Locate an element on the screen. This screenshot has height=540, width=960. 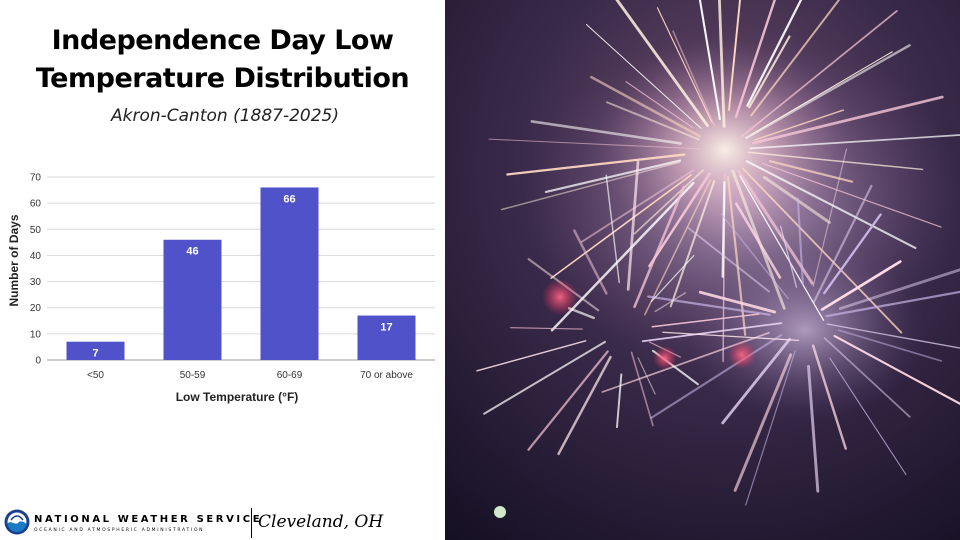
data-label: 46 is located at coordinates (192, 252).